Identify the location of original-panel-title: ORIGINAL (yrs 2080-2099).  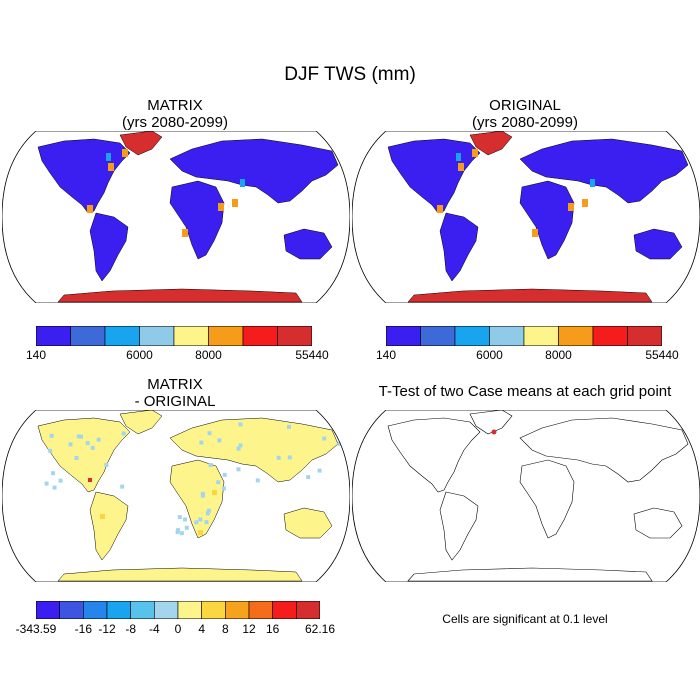
(525, 114).